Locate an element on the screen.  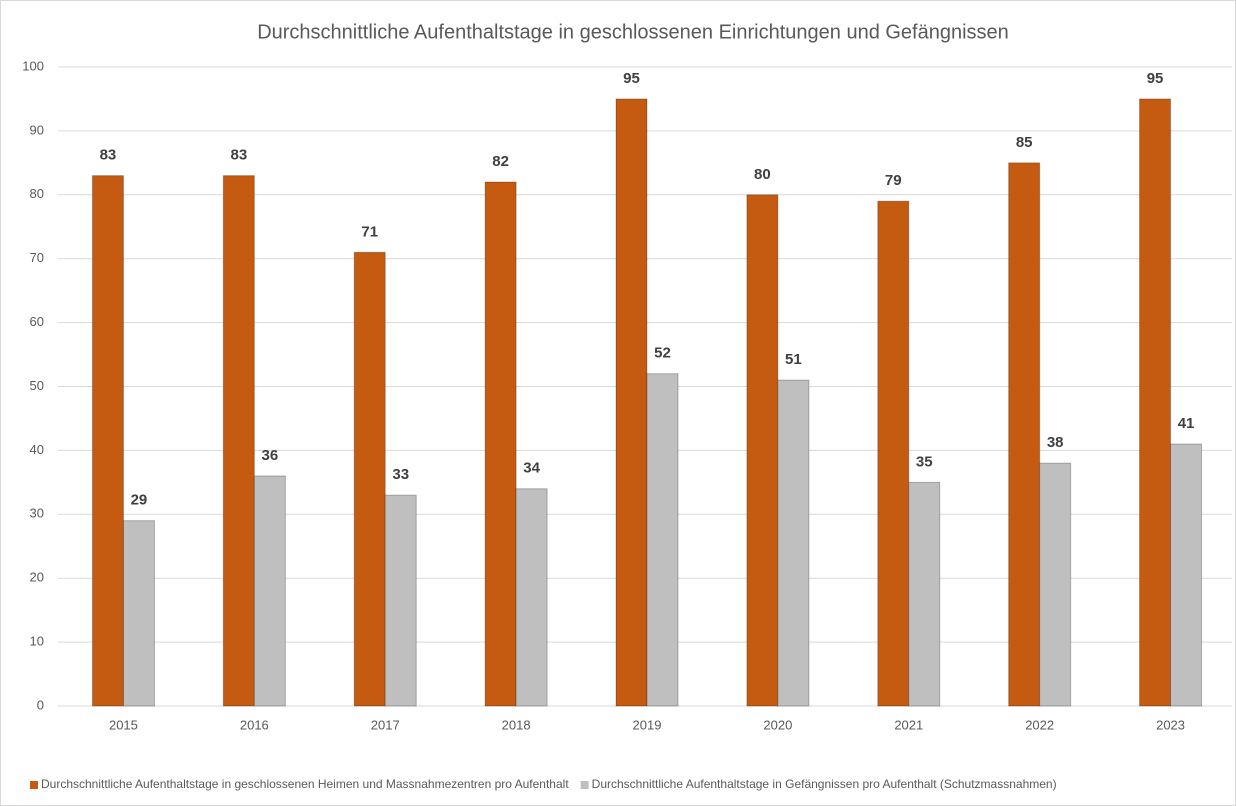
x-tick-label: 2016 is located at coordinates (254, 724).